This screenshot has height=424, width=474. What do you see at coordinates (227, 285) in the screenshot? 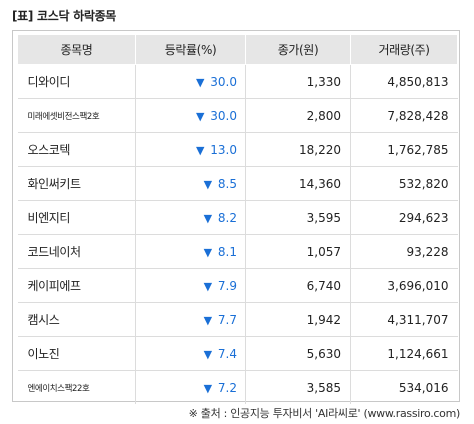
I see `change-rate-value: 7.9` at bounding box center [227, 285].